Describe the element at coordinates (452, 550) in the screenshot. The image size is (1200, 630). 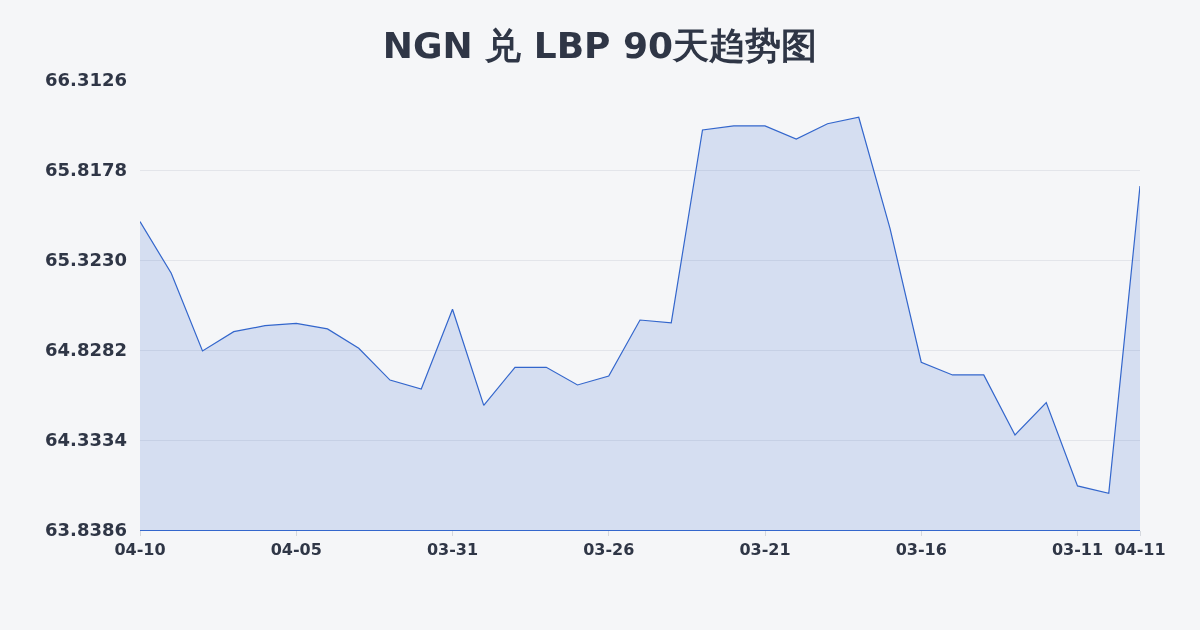
I see `x-tick-label: 03-31` at that location.